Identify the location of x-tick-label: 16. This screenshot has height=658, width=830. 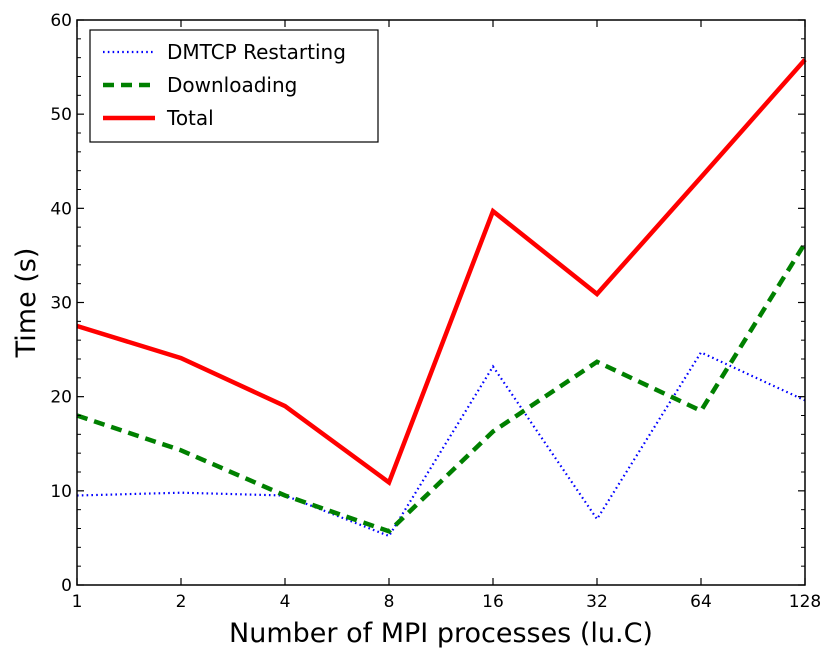
(493, 602).